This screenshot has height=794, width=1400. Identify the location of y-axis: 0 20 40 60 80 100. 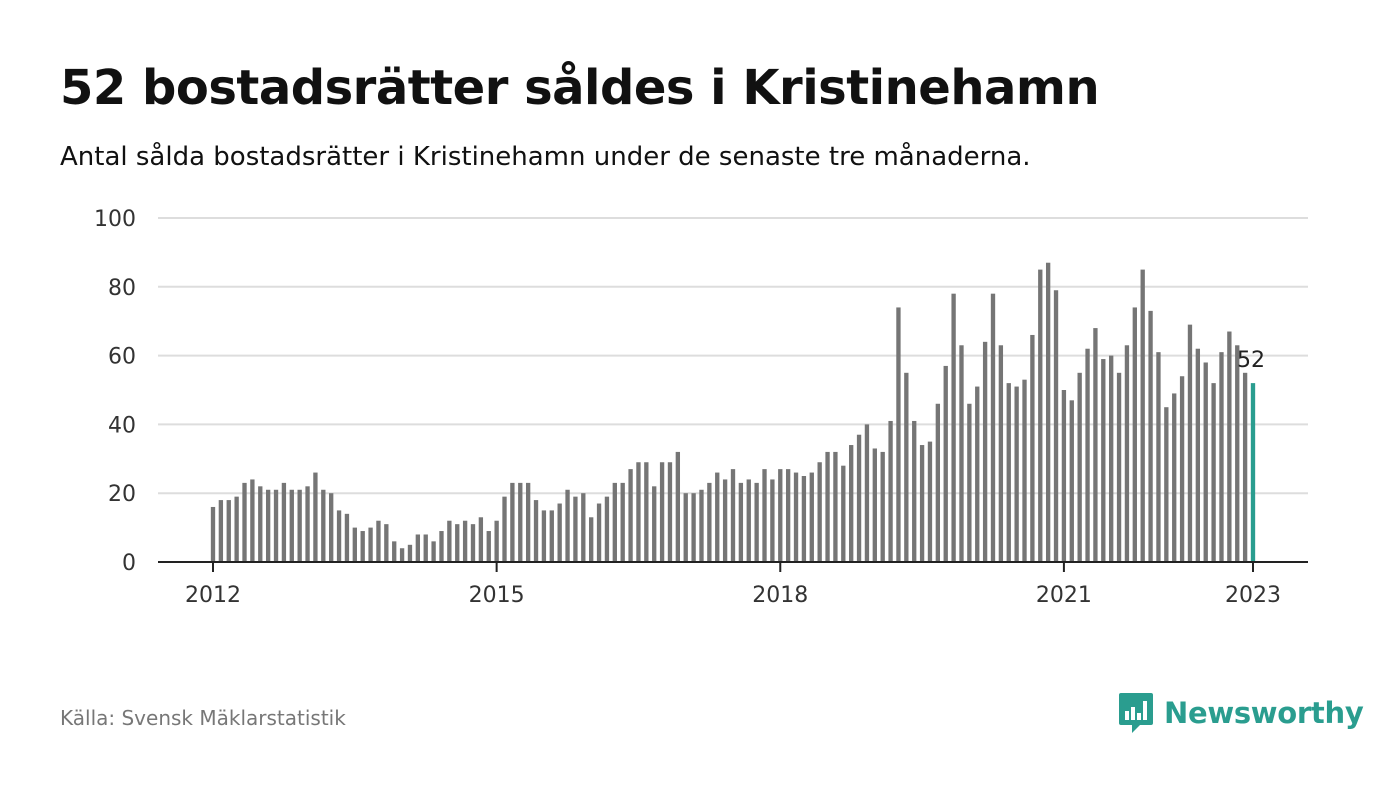
(115, 391).